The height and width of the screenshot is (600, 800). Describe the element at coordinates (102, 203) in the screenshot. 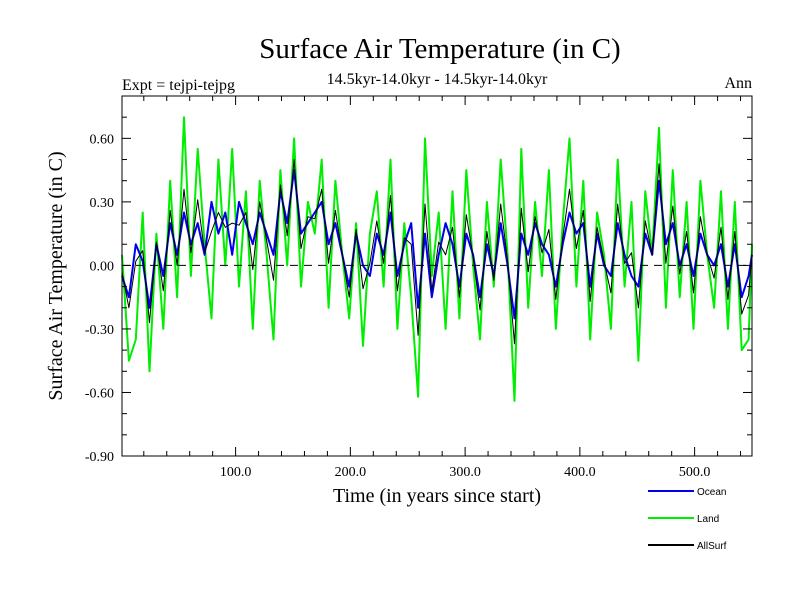

I see `y-tick-label: 0.30` at that location.